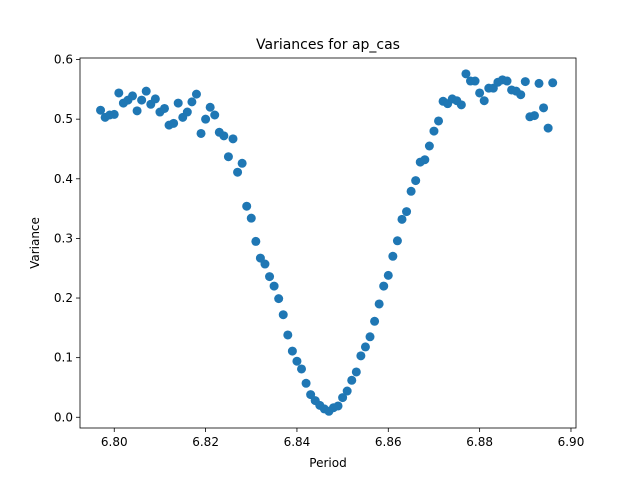 The width and height of the screenshot is (640, 480). Describe the element at coordinates (571, 442) in the screenshot. I see `x-tick-label: 6.90` at that location.